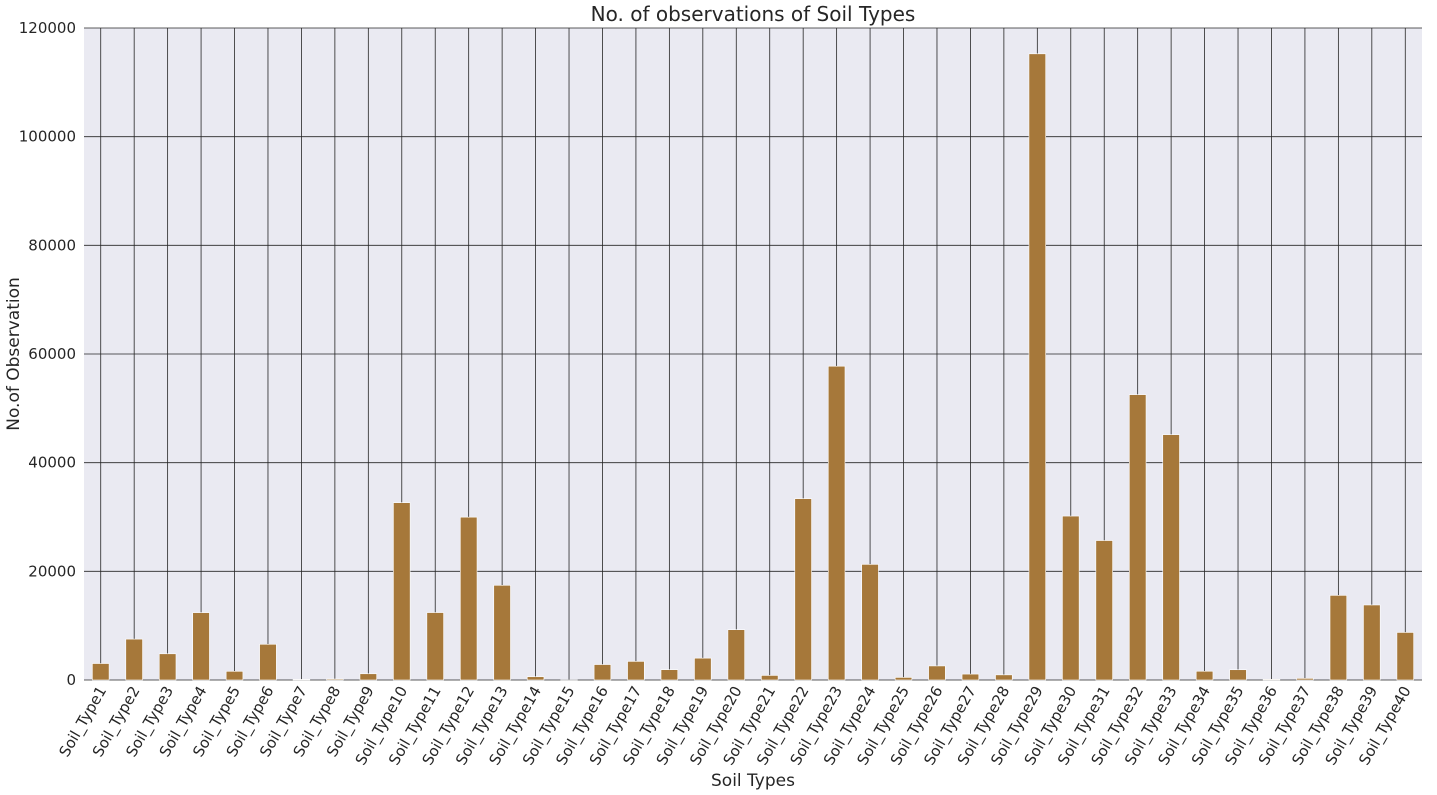 The height and width of the screenshot is (795, 1437). What do you see at coordinates (736, 655) in the screenshot?
I see `bar-soil-type20` at bounding box center [736, 655].